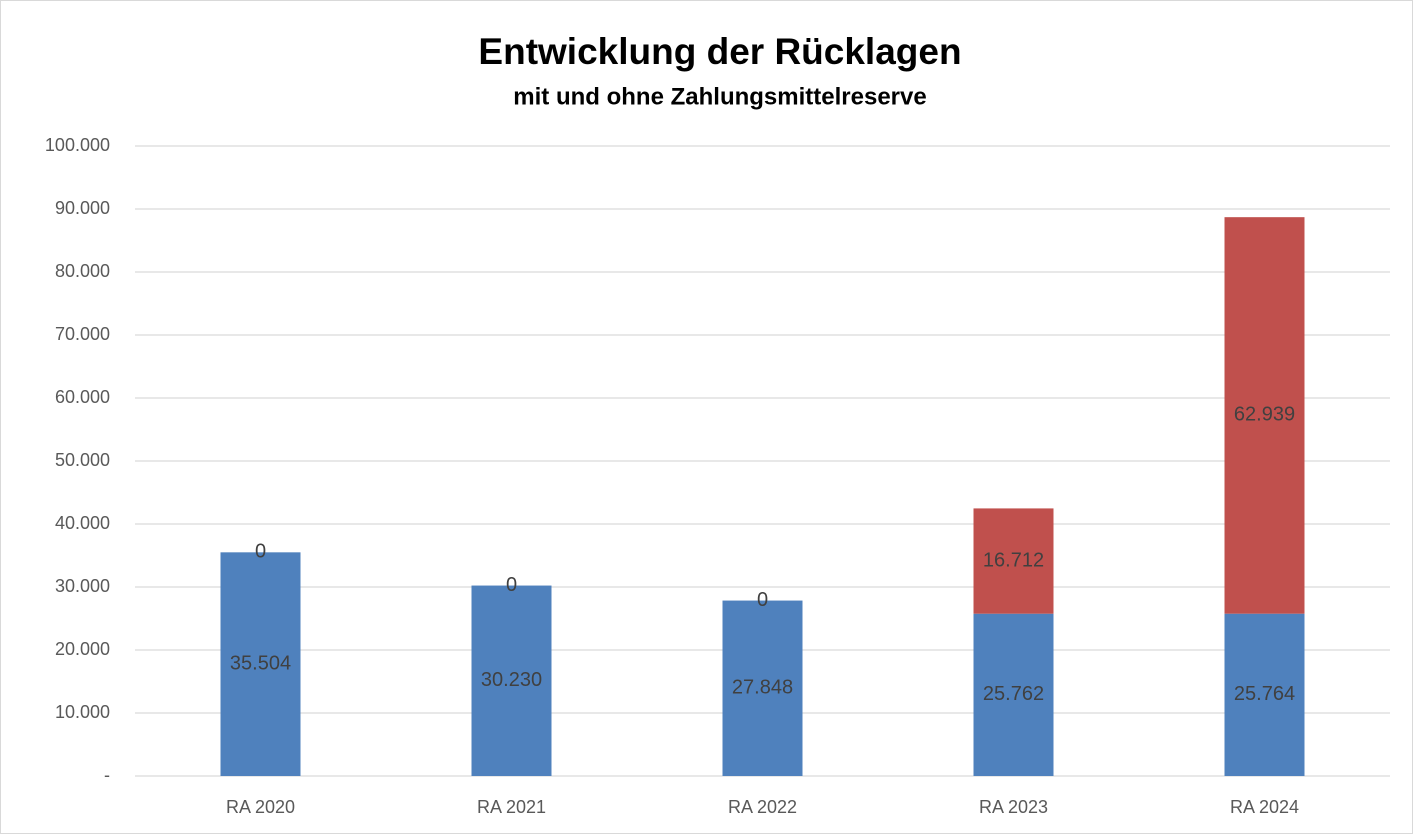  I want to click on value-label: 35.504, so click(260, 663).